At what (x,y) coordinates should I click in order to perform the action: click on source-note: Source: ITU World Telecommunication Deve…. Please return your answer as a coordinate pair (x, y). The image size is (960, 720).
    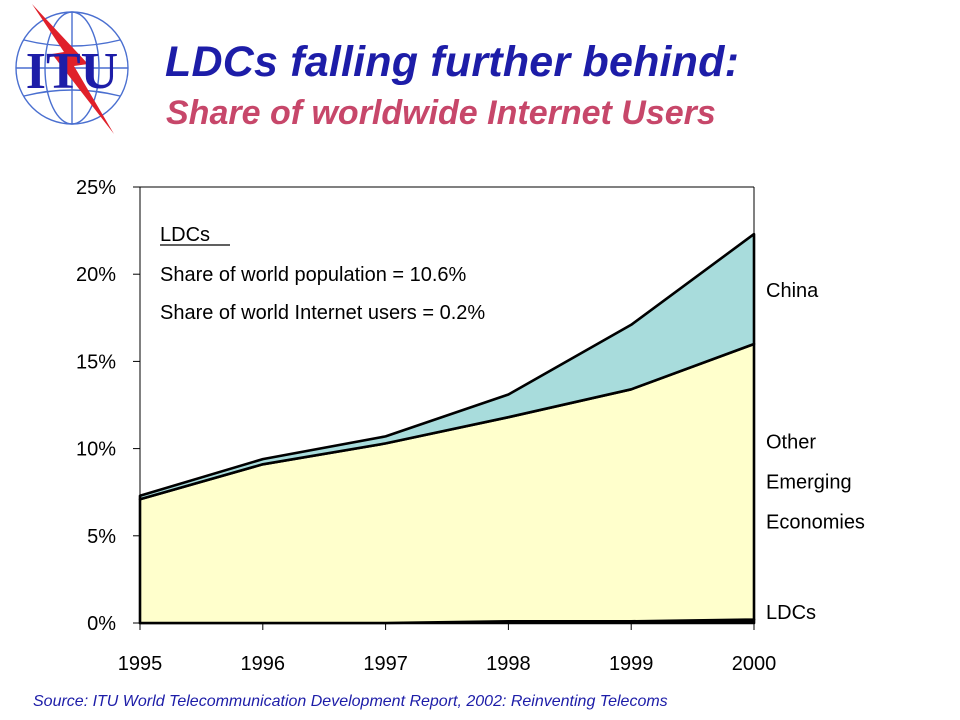
    Looking at the image, I should click on (350, 701).